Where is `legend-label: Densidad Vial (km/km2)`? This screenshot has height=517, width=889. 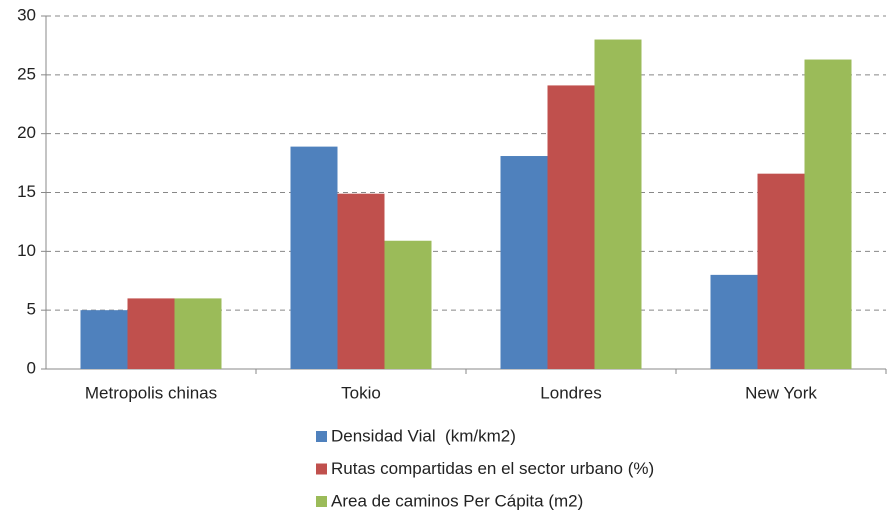
legend-label: Densidad Vial (km/km2) is located at coordinates (423, 435).